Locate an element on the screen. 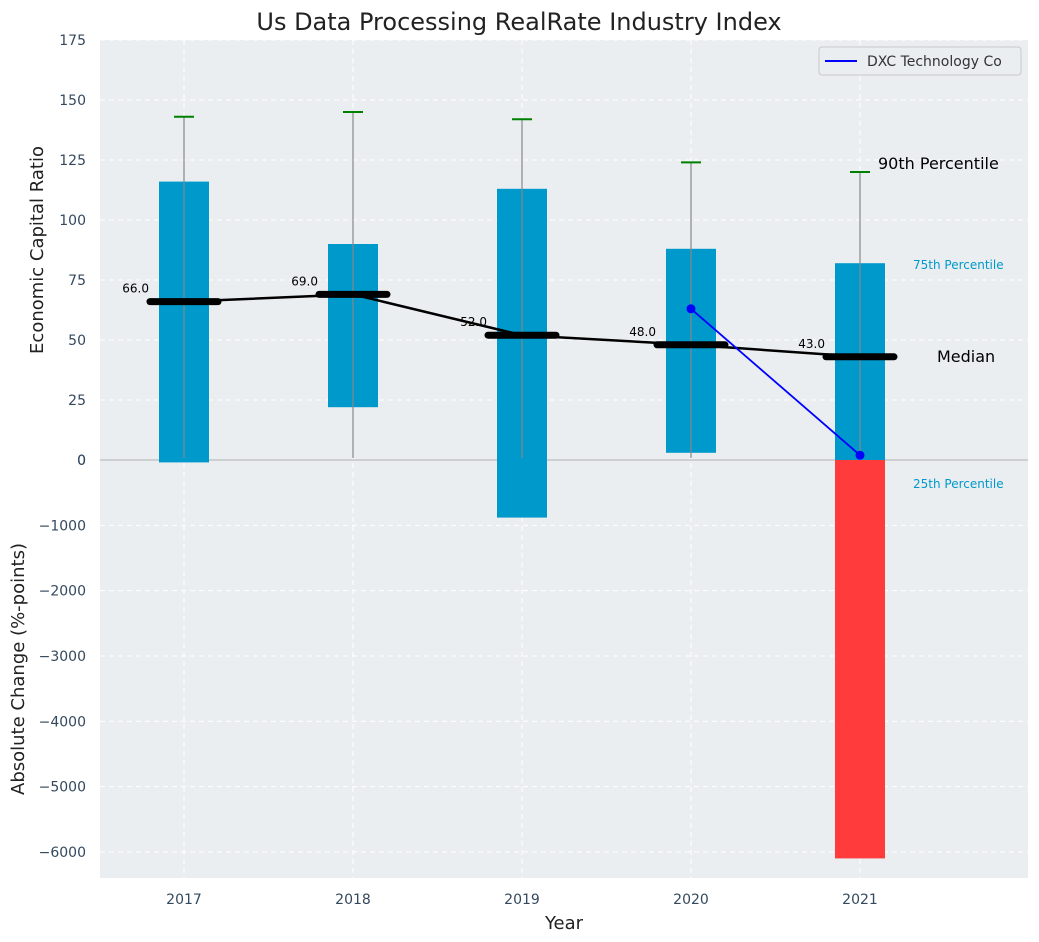  x-tick-label: 2021 is located at coordinates (860, 900).